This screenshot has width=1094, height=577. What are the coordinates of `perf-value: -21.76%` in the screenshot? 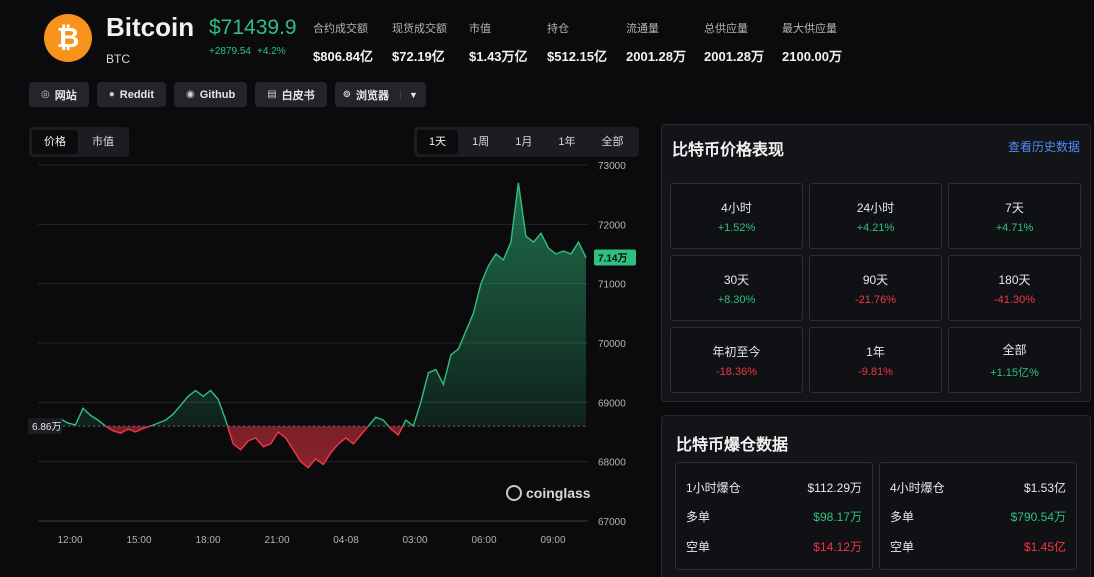 It's located at (875, 299).